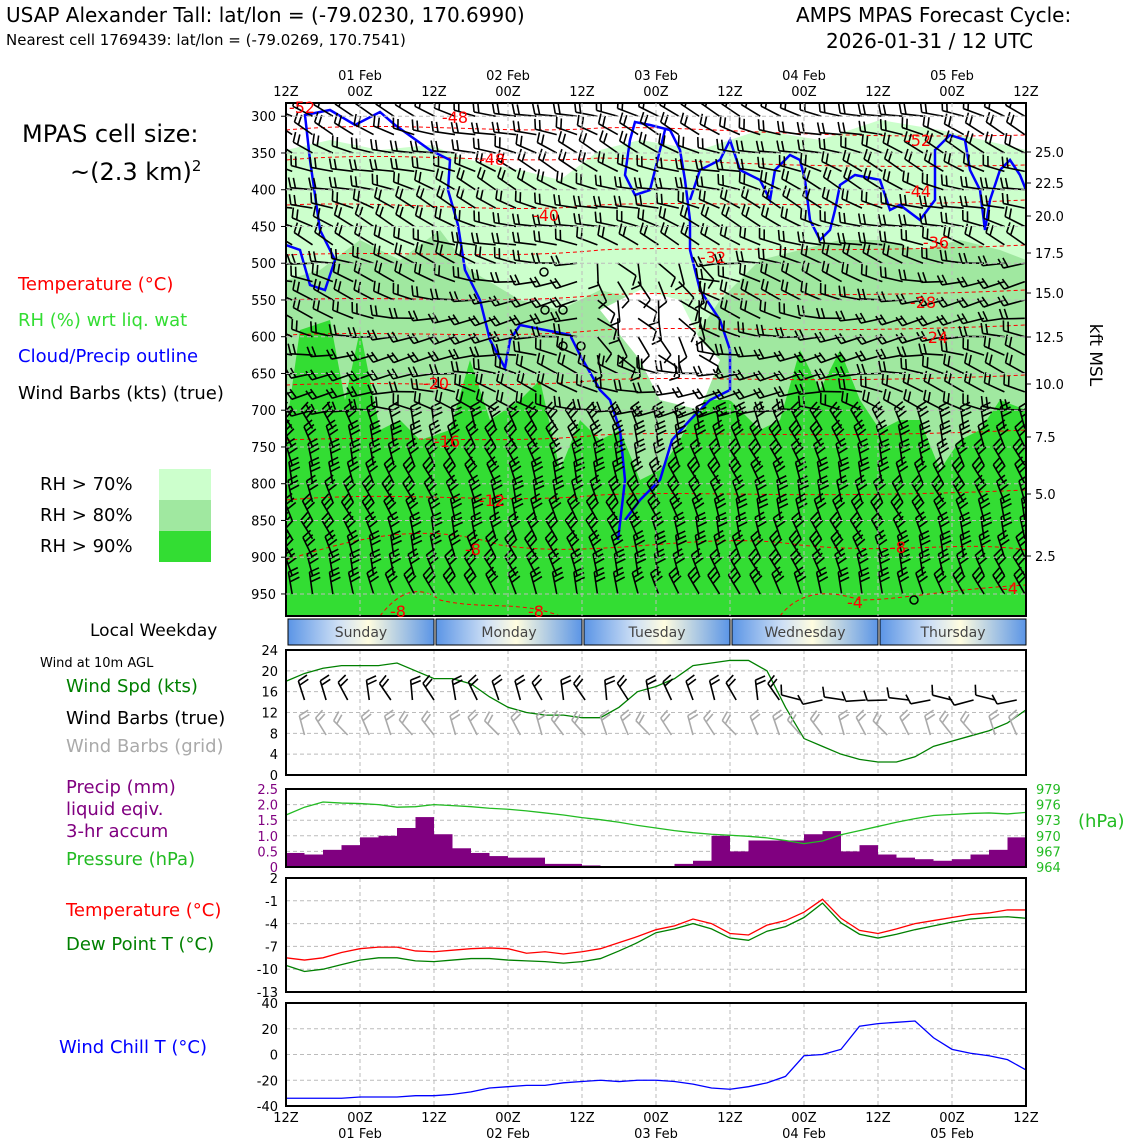 The width and height of the screenshot is (1140, 1140). I want to click on weekday-label: Thursday, so click(952, 633).